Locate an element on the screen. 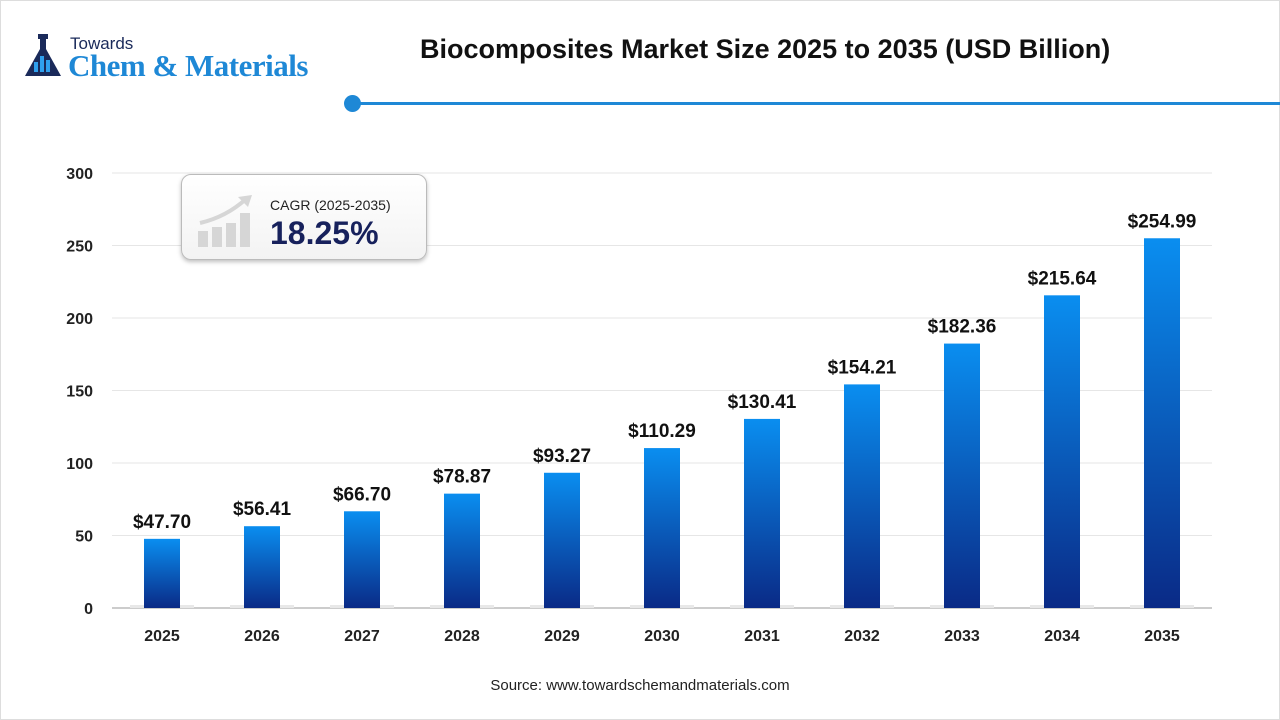 Image resolution: width=1280 pixels, height=720 pixels. y-tick-label: 200 is located at coordinates (79, 319).